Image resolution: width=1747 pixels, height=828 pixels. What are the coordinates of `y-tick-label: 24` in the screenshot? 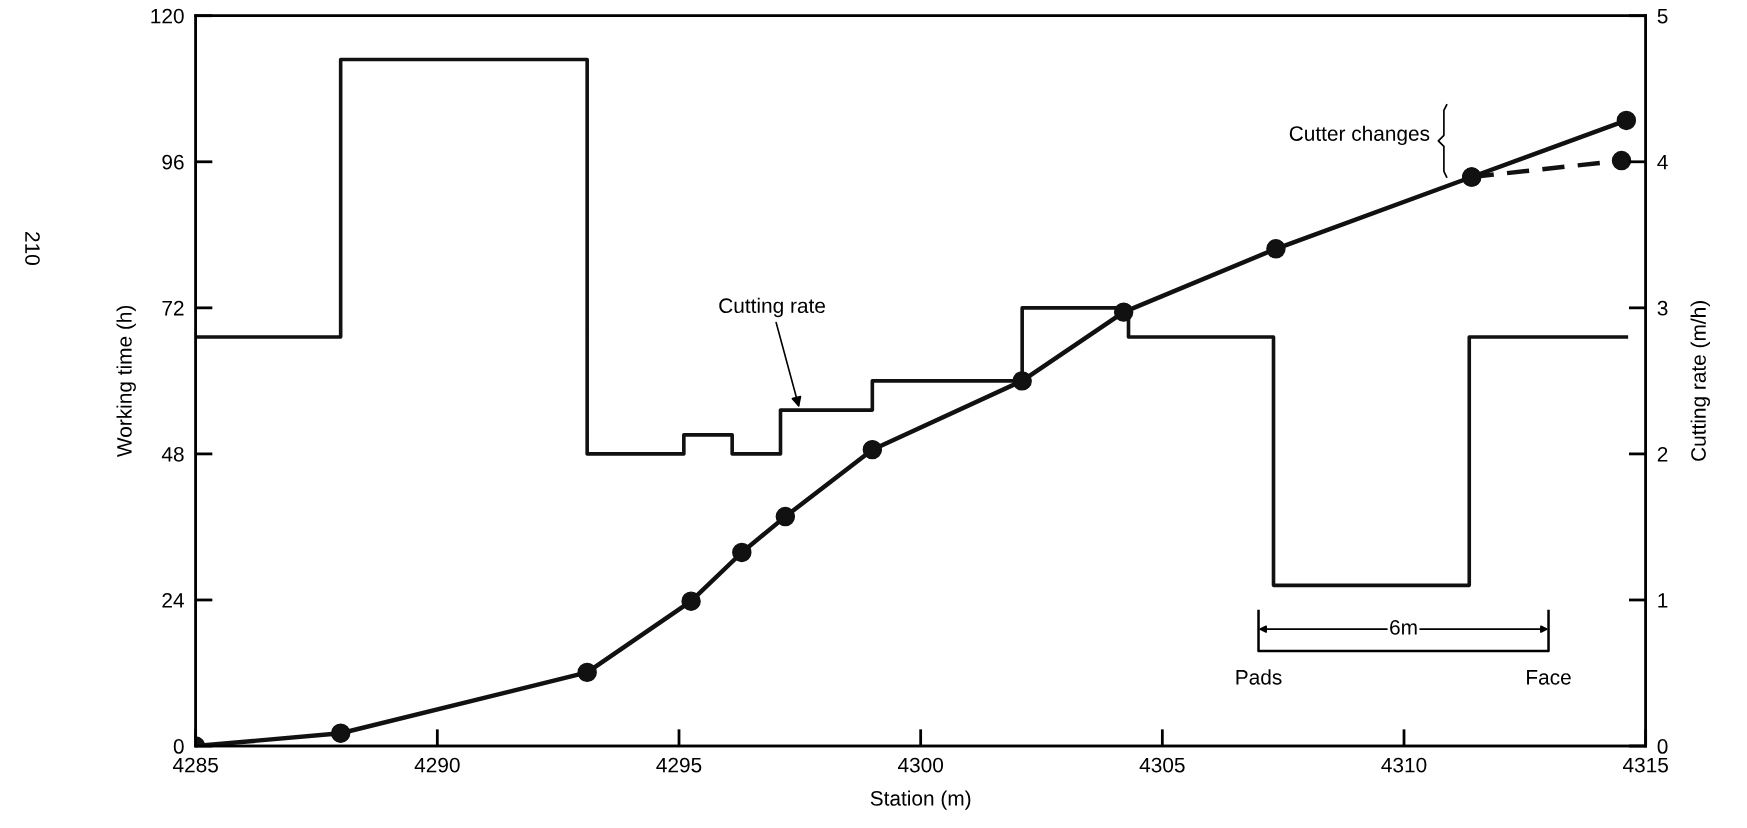 It's located at (173, 600).